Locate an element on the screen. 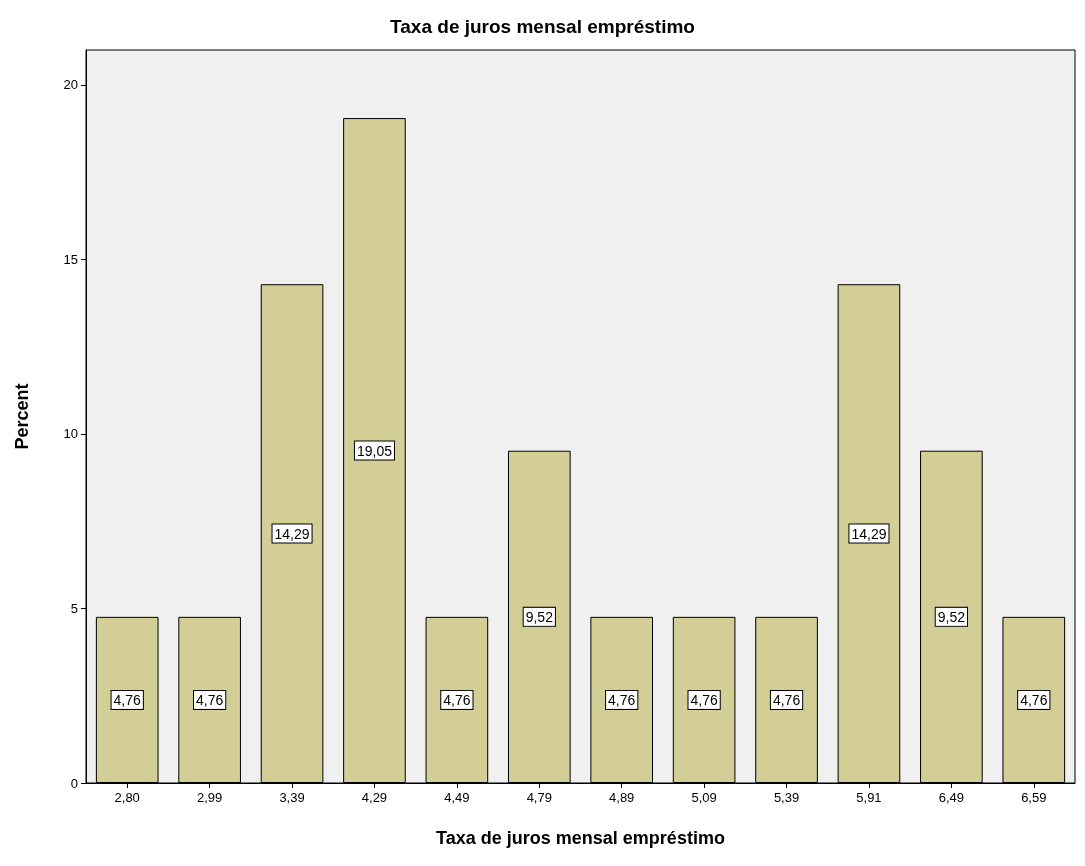 The width and height of the screenshot is (1085, 866). y-axis-title: Percent is located at coordinates (22, 416).